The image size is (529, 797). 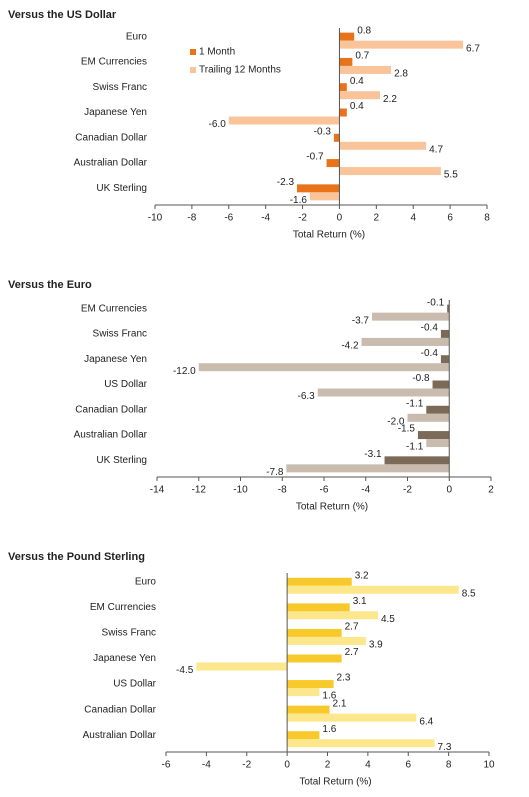 What do you see at coordinates (199, 490) in the screenshot?
I see `x-tick-label: -12` at bounding box center [199, 490].